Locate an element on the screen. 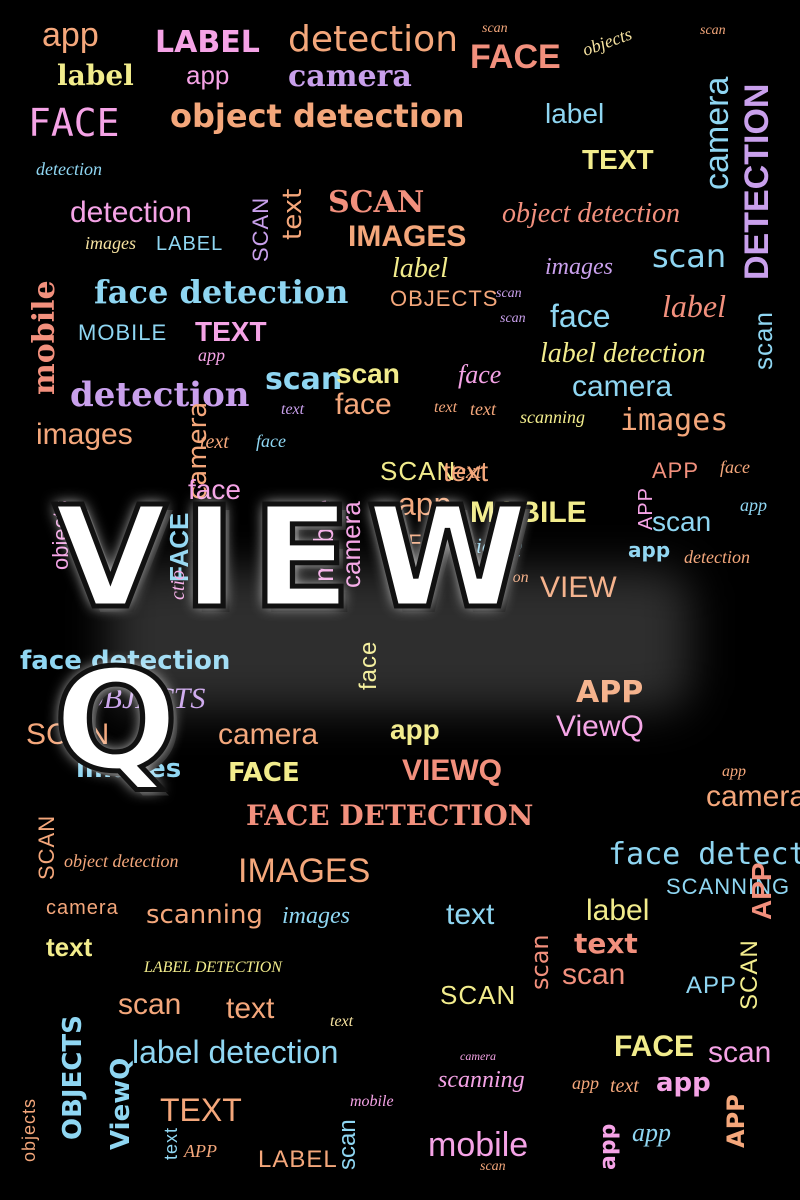 The width and height of the screenshot is (800, 1200). word-25: SCAN is located at coordinates (260, 229).